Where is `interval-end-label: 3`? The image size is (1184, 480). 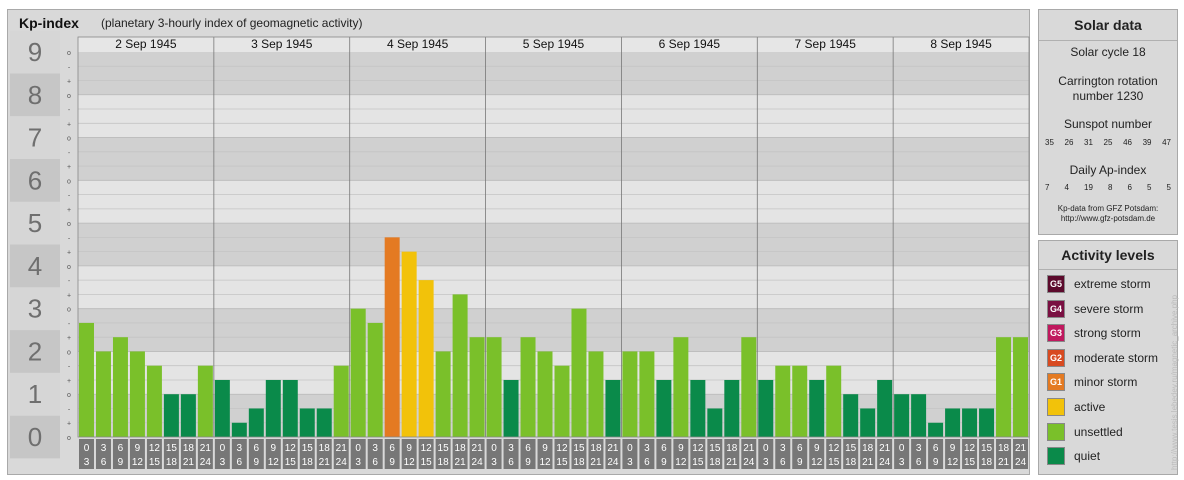
interval-end-label: 3 is located at coordinates (630, 462).